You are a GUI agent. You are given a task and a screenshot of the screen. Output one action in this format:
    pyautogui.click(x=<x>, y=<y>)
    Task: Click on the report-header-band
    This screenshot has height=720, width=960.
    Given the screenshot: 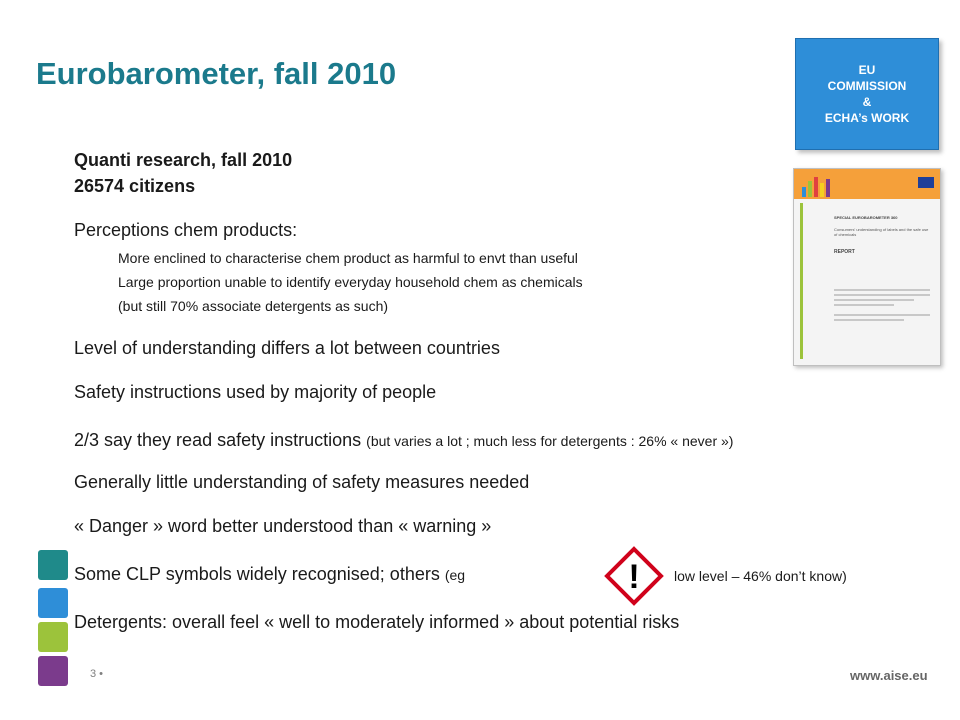 What is the action you would take?
    pyautogui.click(x=867, y=184)
    